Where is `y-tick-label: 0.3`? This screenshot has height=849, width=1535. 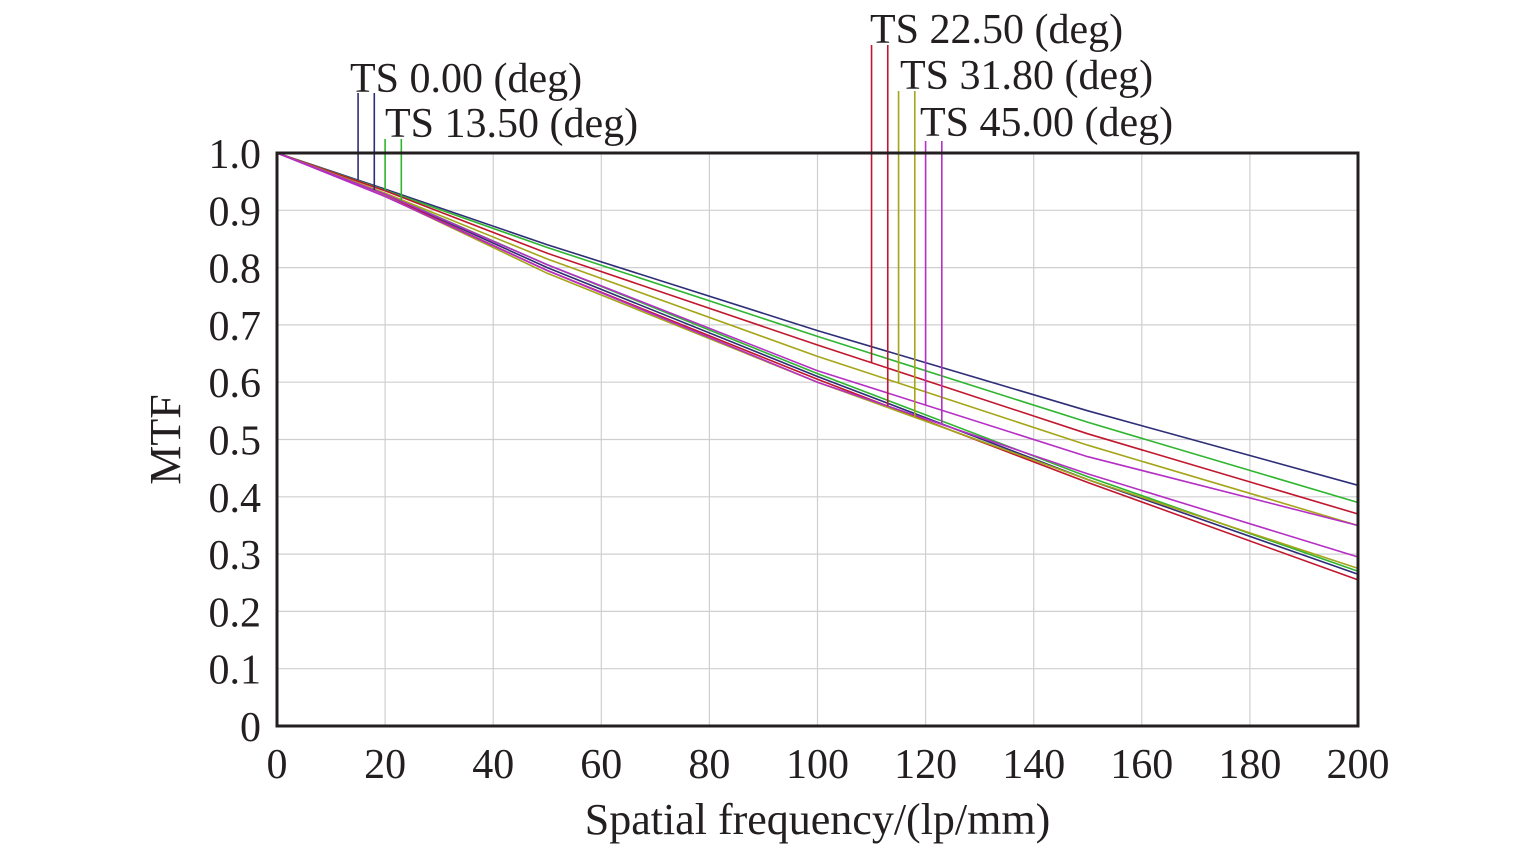
y-tick-label: 0.3 is located at coordinates (235, 556).